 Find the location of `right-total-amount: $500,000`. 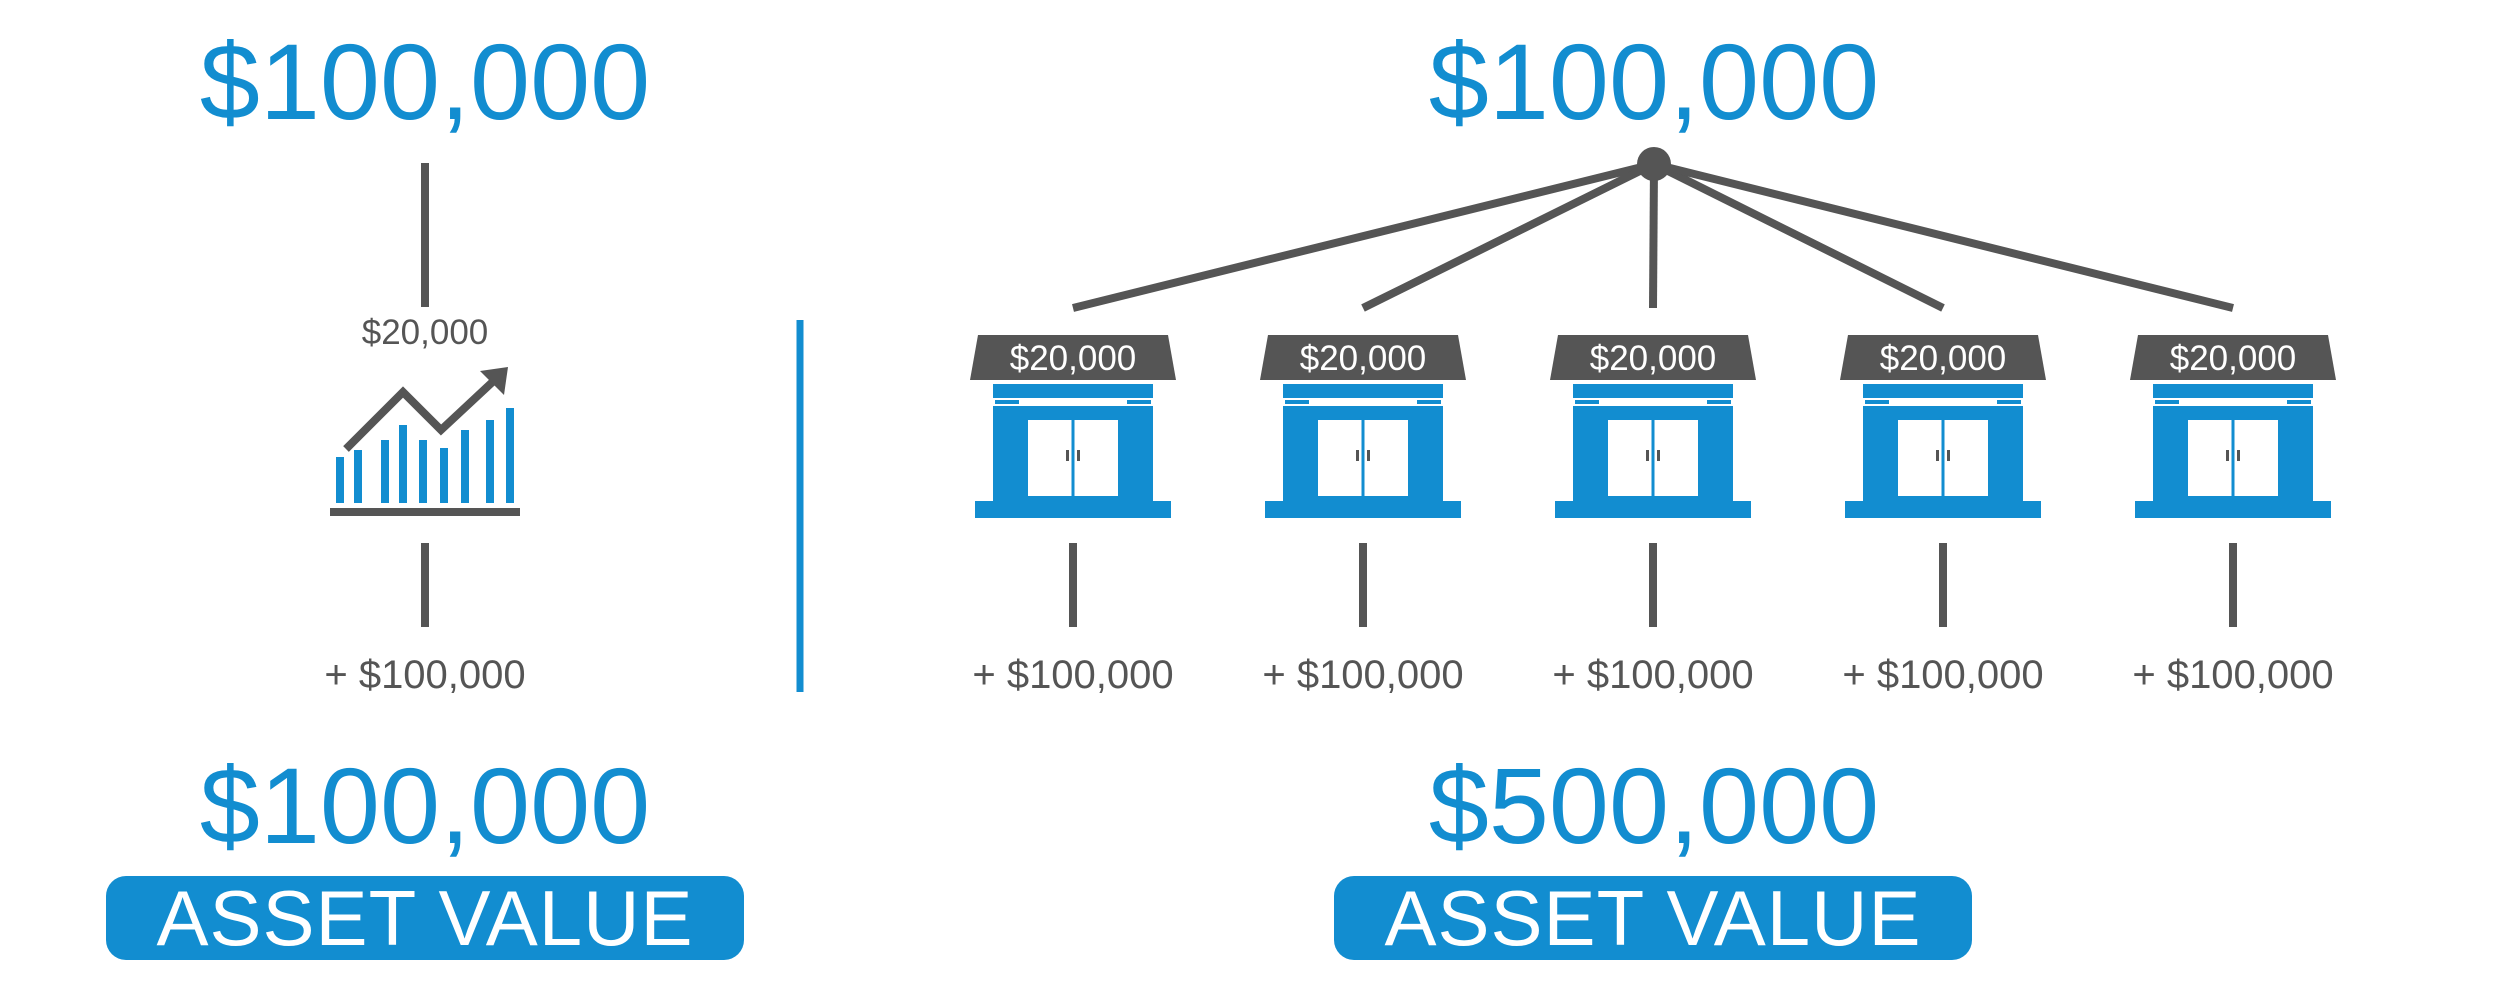

right-total-amount: $500,000 is located at coordinates (1654, 805).